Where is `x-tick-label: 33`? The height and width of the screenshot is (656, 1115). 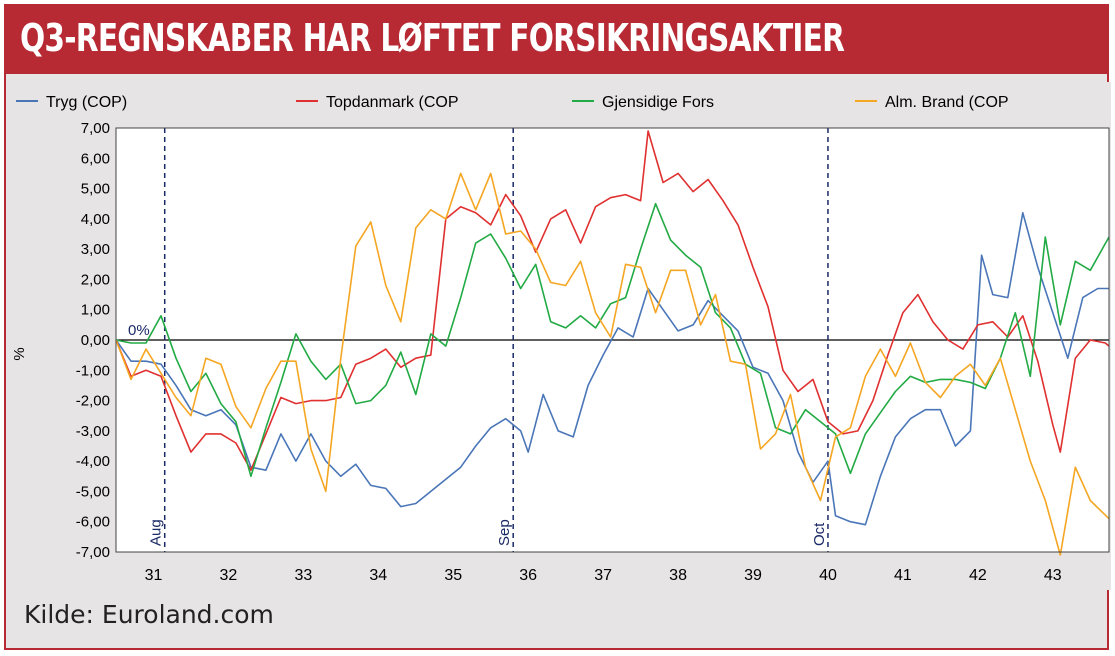
x-tick-label: 33 is located at coordinates (303, 575).